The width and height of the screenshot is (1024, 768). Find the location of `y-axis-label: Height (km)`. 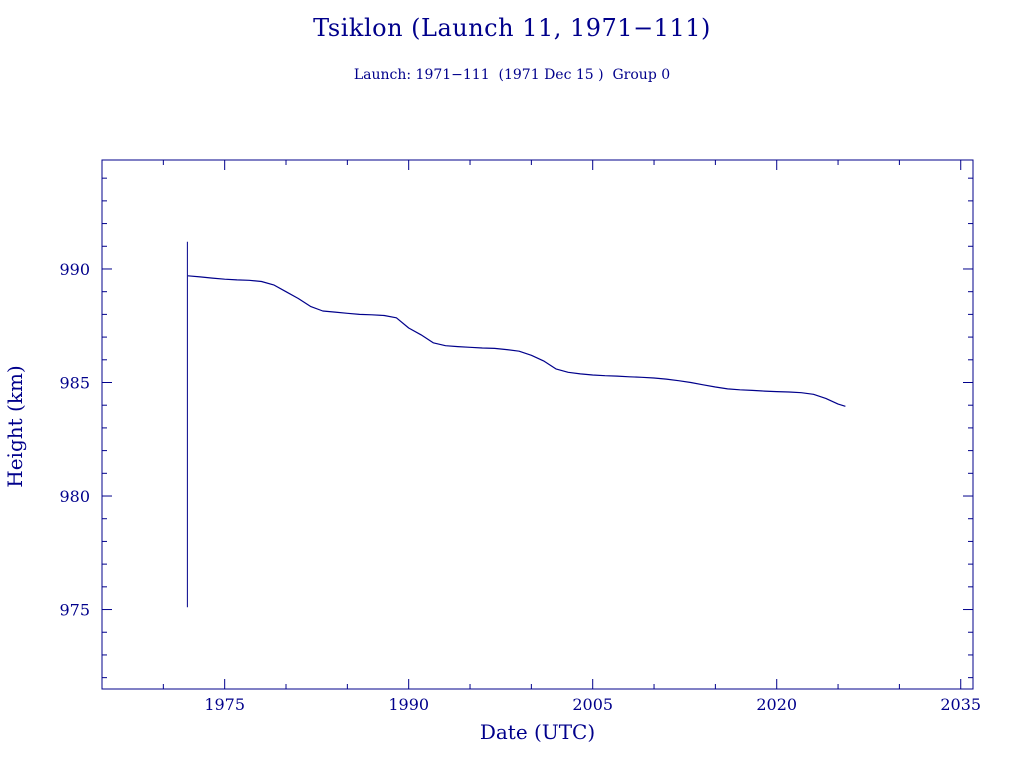

y-axis-label: Height (km) is located at coordinates (15, 426).